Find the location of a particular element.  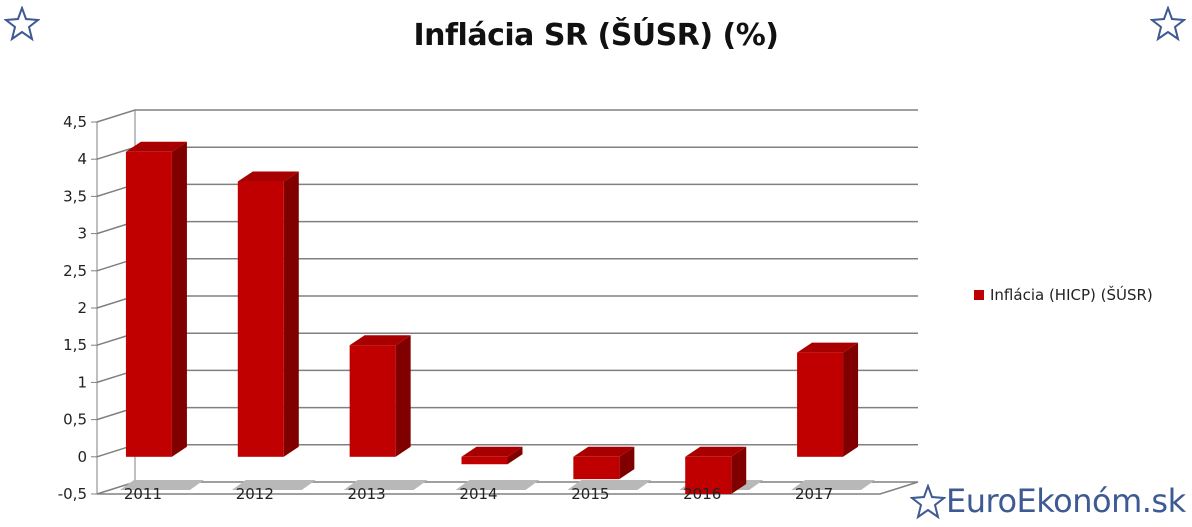

brand-logo-text: EuroEkonóm.sk is located at coordinates (1066, 501).